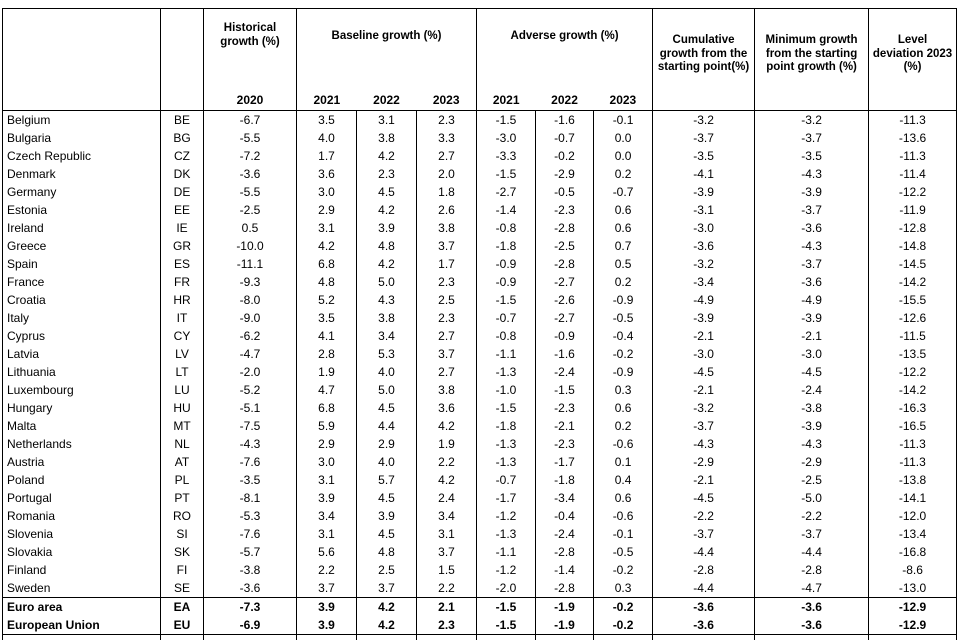  Describe the element at coordinates (703, 336) in the screenshot. I see `value-cell: -2.1` at that location.